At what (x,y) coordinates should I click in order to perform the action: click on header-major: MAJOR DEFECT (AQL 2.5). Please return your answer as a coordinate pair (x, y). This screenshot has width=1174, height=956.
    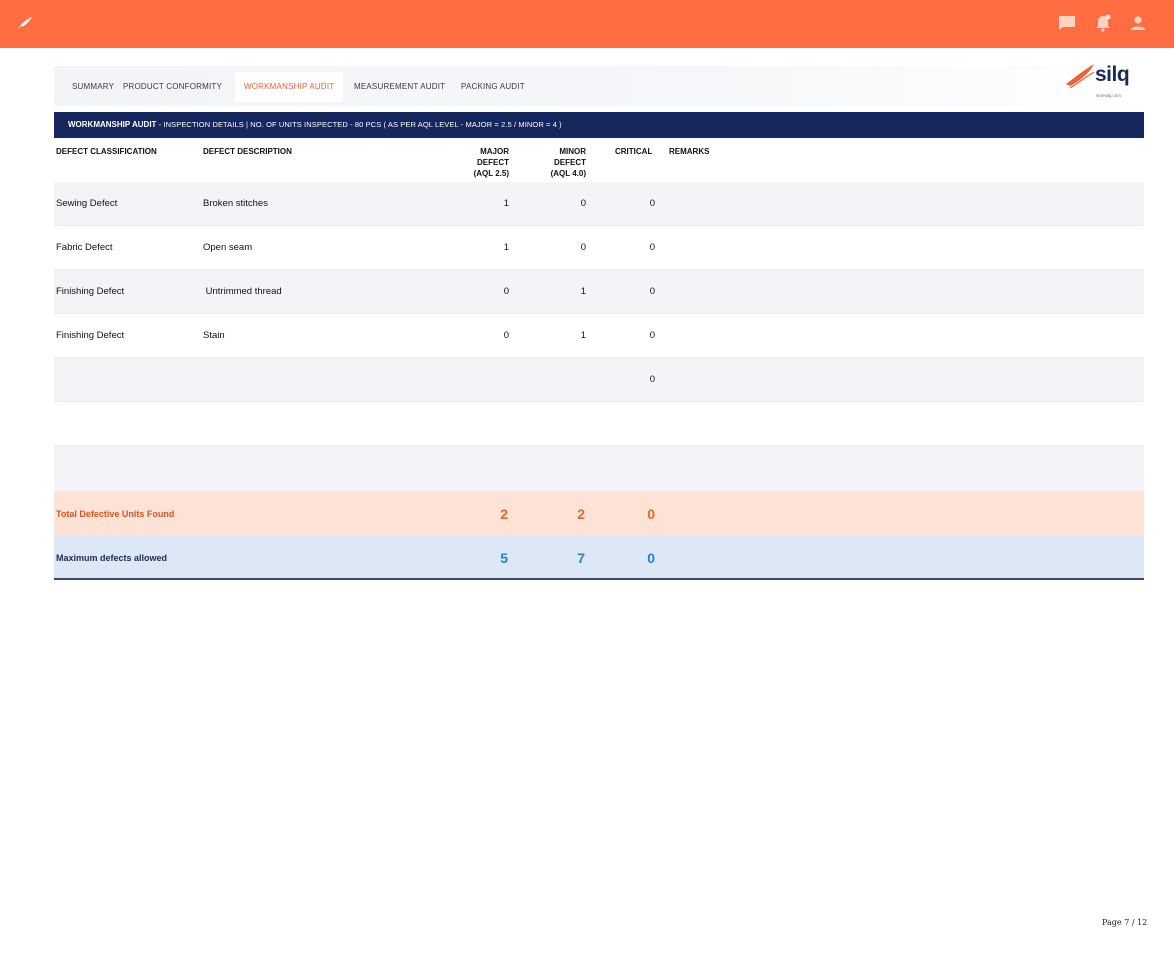
    Looking at the image, I should click on (491, 162).